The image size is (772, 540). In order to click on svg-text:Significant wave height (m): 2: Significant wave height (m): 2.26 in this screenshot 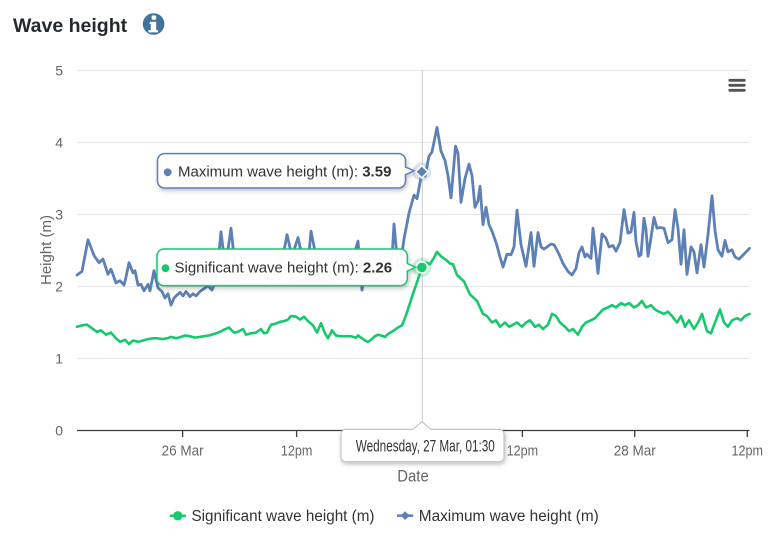, I will do `click(284, 268)`.